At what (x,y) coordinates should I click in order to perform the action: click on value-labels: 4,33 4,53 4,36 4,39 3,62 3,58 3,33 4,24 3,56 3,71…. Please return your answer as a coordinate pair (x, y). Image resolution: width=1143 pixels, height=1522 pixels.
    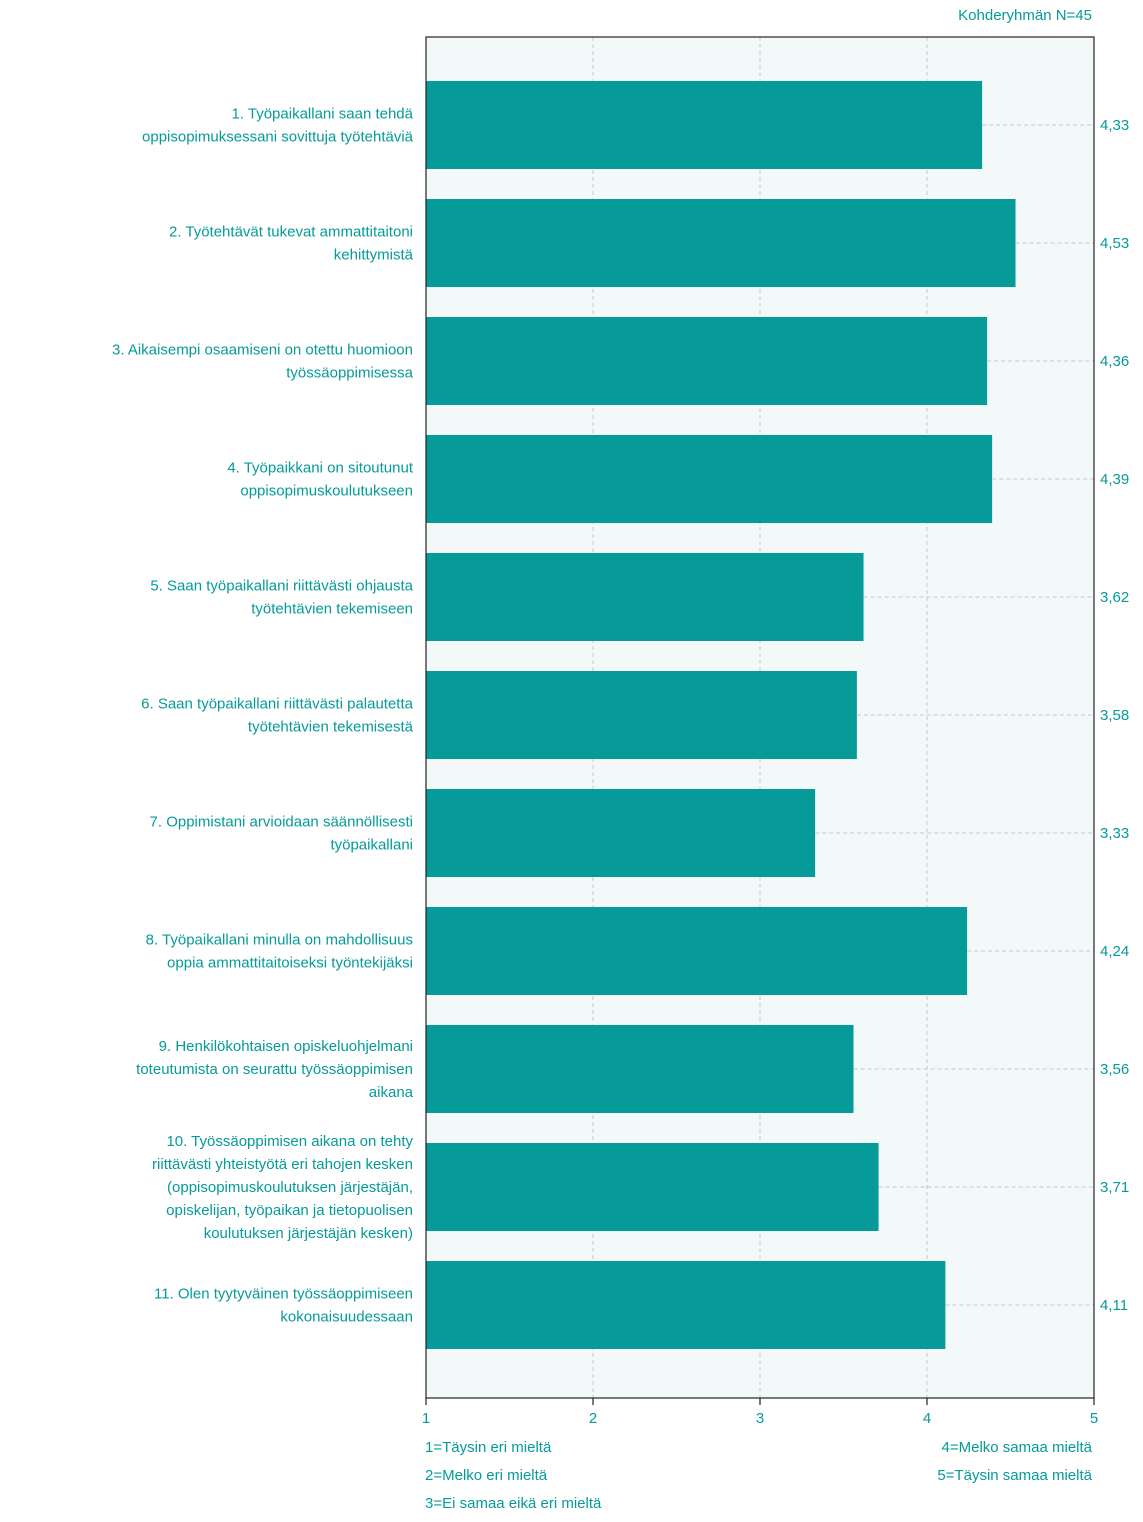
    Looking at the image, I should click on (1114, 715).